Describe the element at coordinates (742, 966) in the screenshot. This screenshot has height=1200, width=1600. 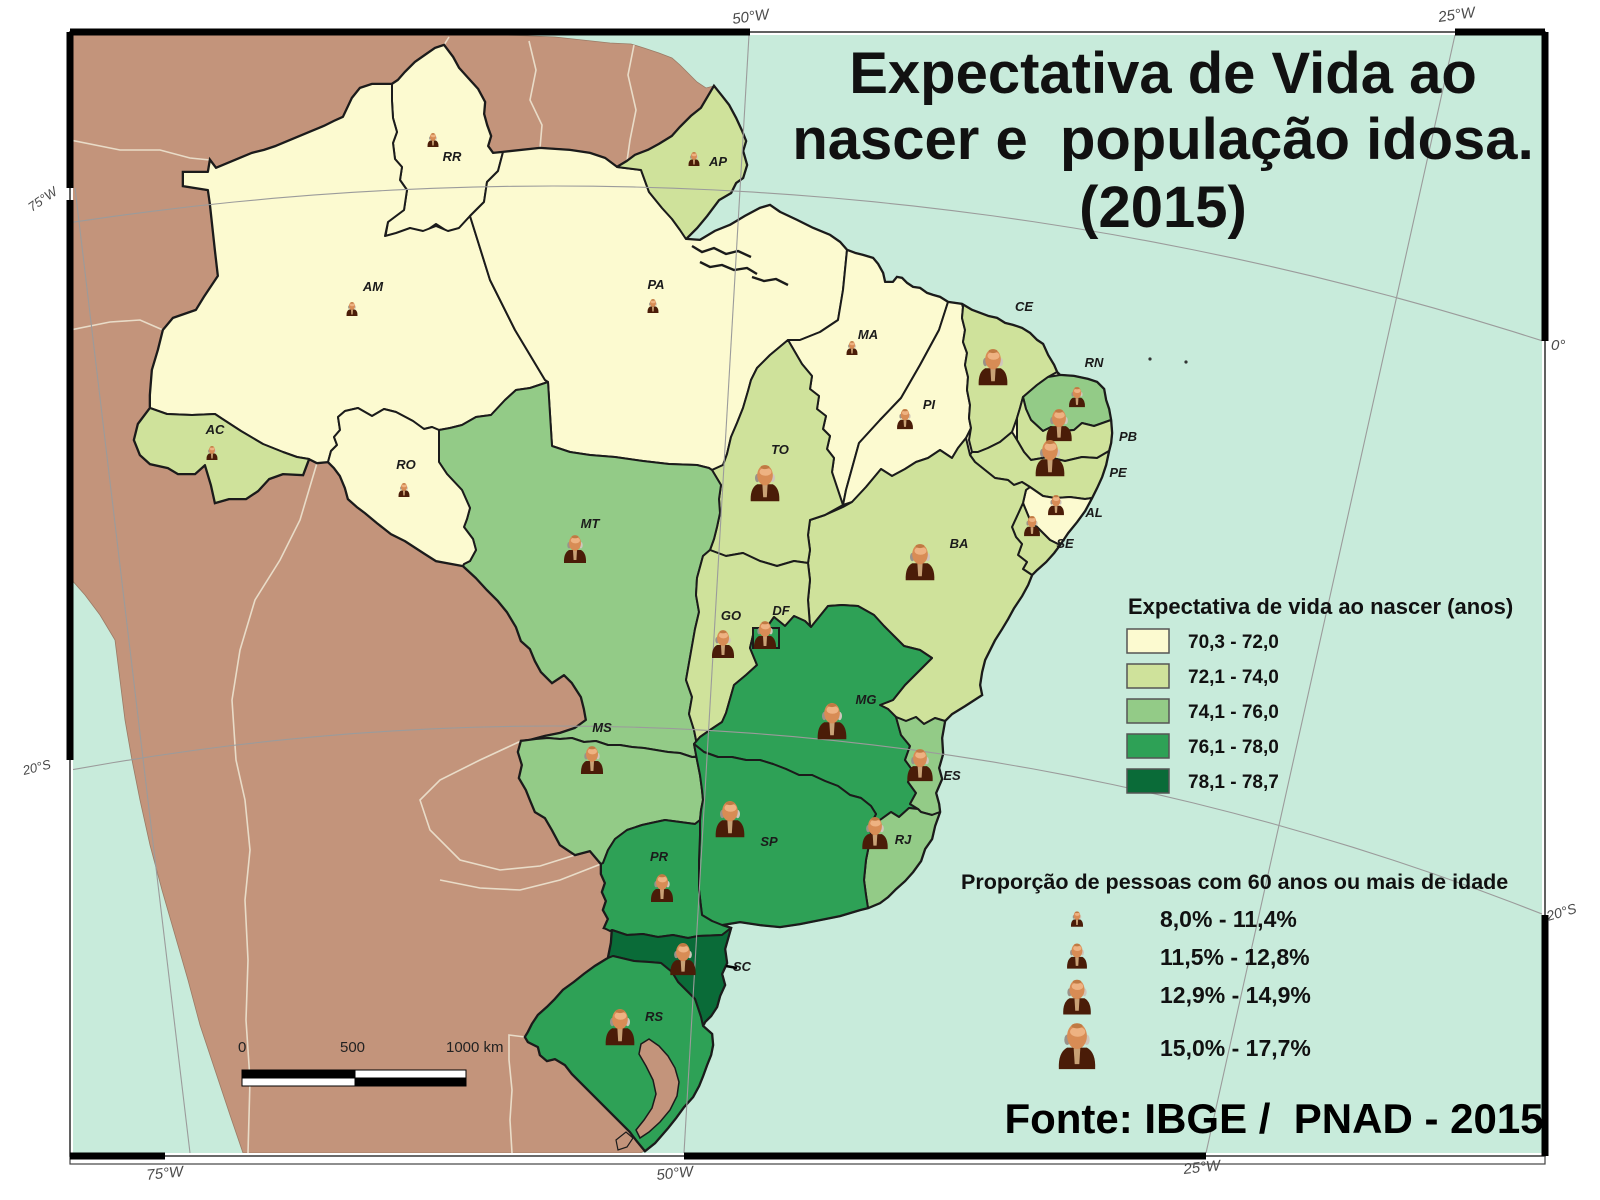
I see `svg-text: SC` at that location.